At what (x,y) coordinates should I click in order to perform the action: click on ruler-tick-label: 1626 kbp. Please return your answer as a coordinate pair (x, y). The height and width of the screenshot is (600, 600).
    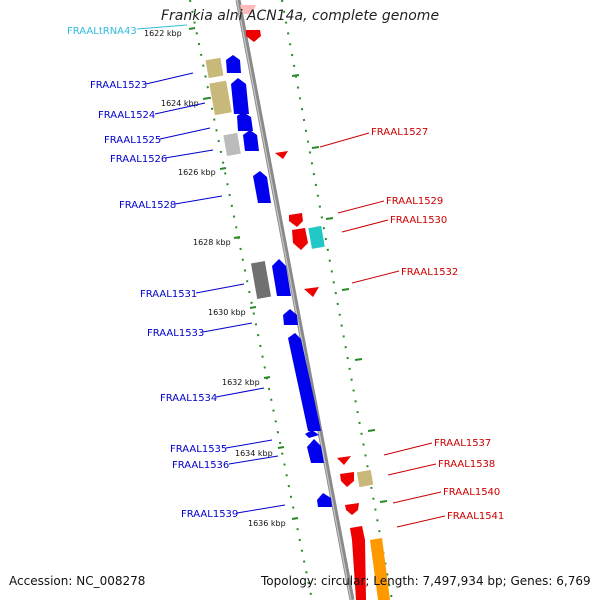
    Looking at the image, I should click on (197, 172).